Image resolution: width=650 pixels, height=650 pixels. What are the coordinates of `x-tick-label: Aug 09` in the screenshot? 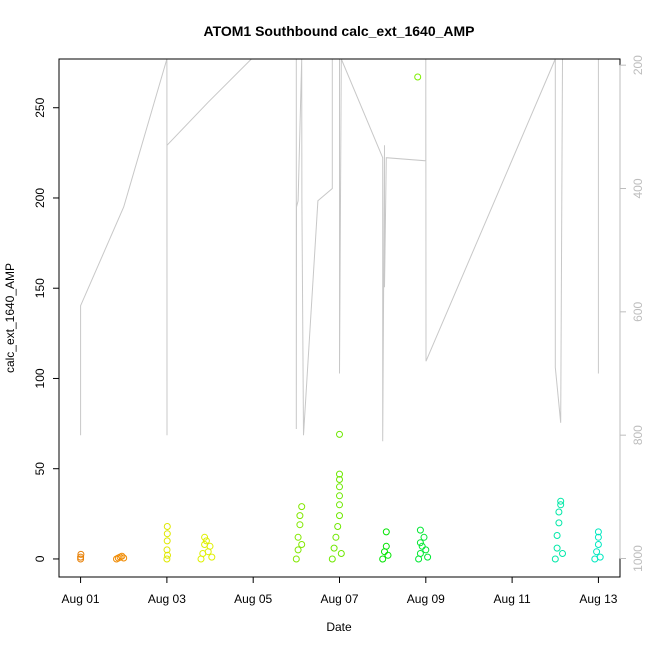 It's located at (426, 599).